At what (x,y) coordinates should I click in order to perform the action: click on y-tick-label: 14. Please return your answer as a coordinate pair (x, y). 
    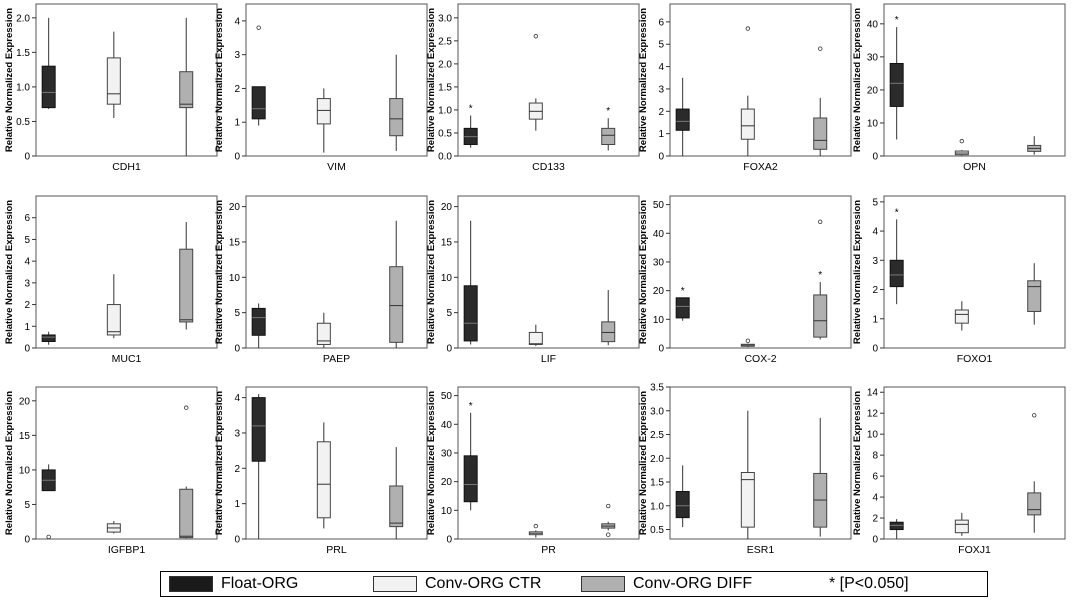
    Looking at the image, I should click on (873, 393).